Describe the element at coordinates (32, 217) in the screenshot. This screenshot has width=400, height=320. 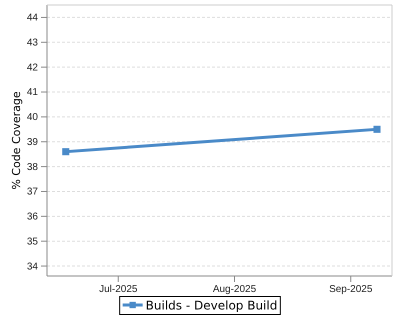
I see `y-tick-label: 36` at that location.